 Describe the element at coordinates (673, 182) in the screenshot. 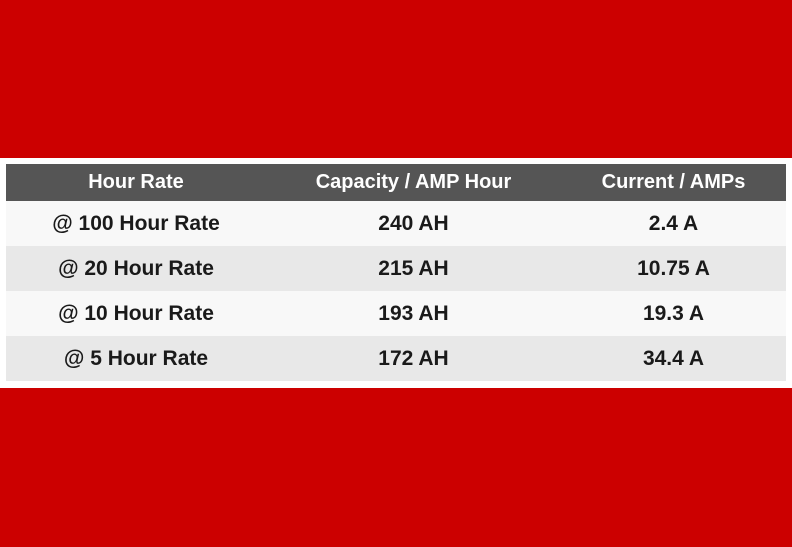

I see `header-current: Current / AMPs` at that location.